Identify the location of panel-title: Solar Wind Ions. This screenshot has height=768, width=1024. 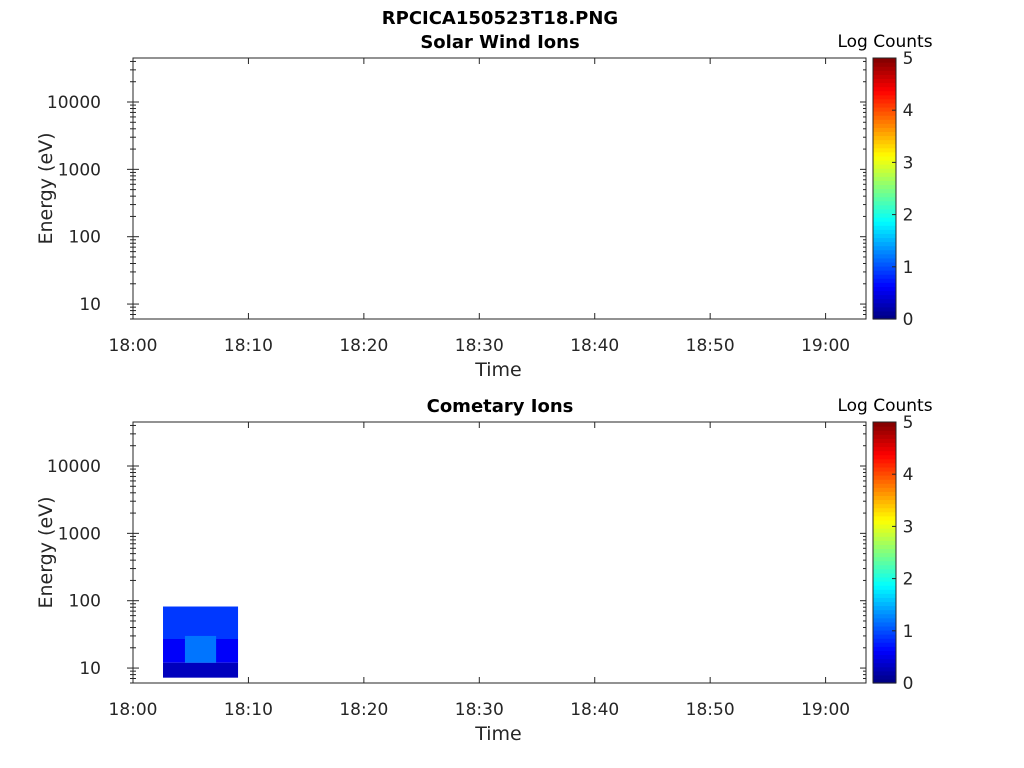
(499, 42).